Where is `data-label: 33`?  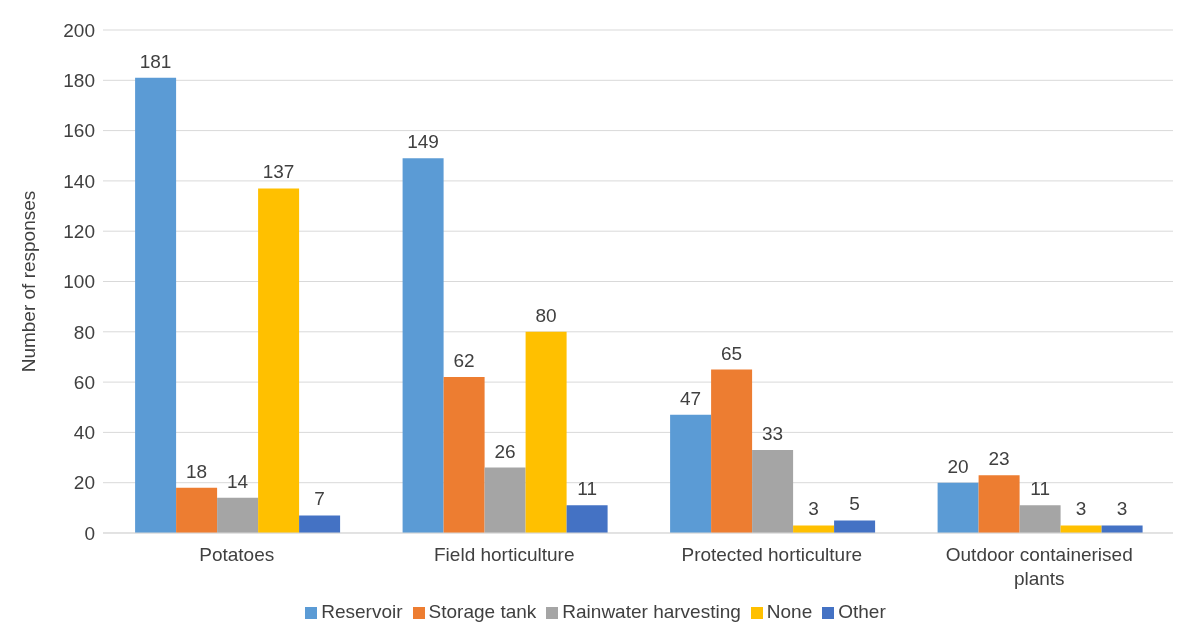 data-label: 33 is located at coordinates (773, 434).